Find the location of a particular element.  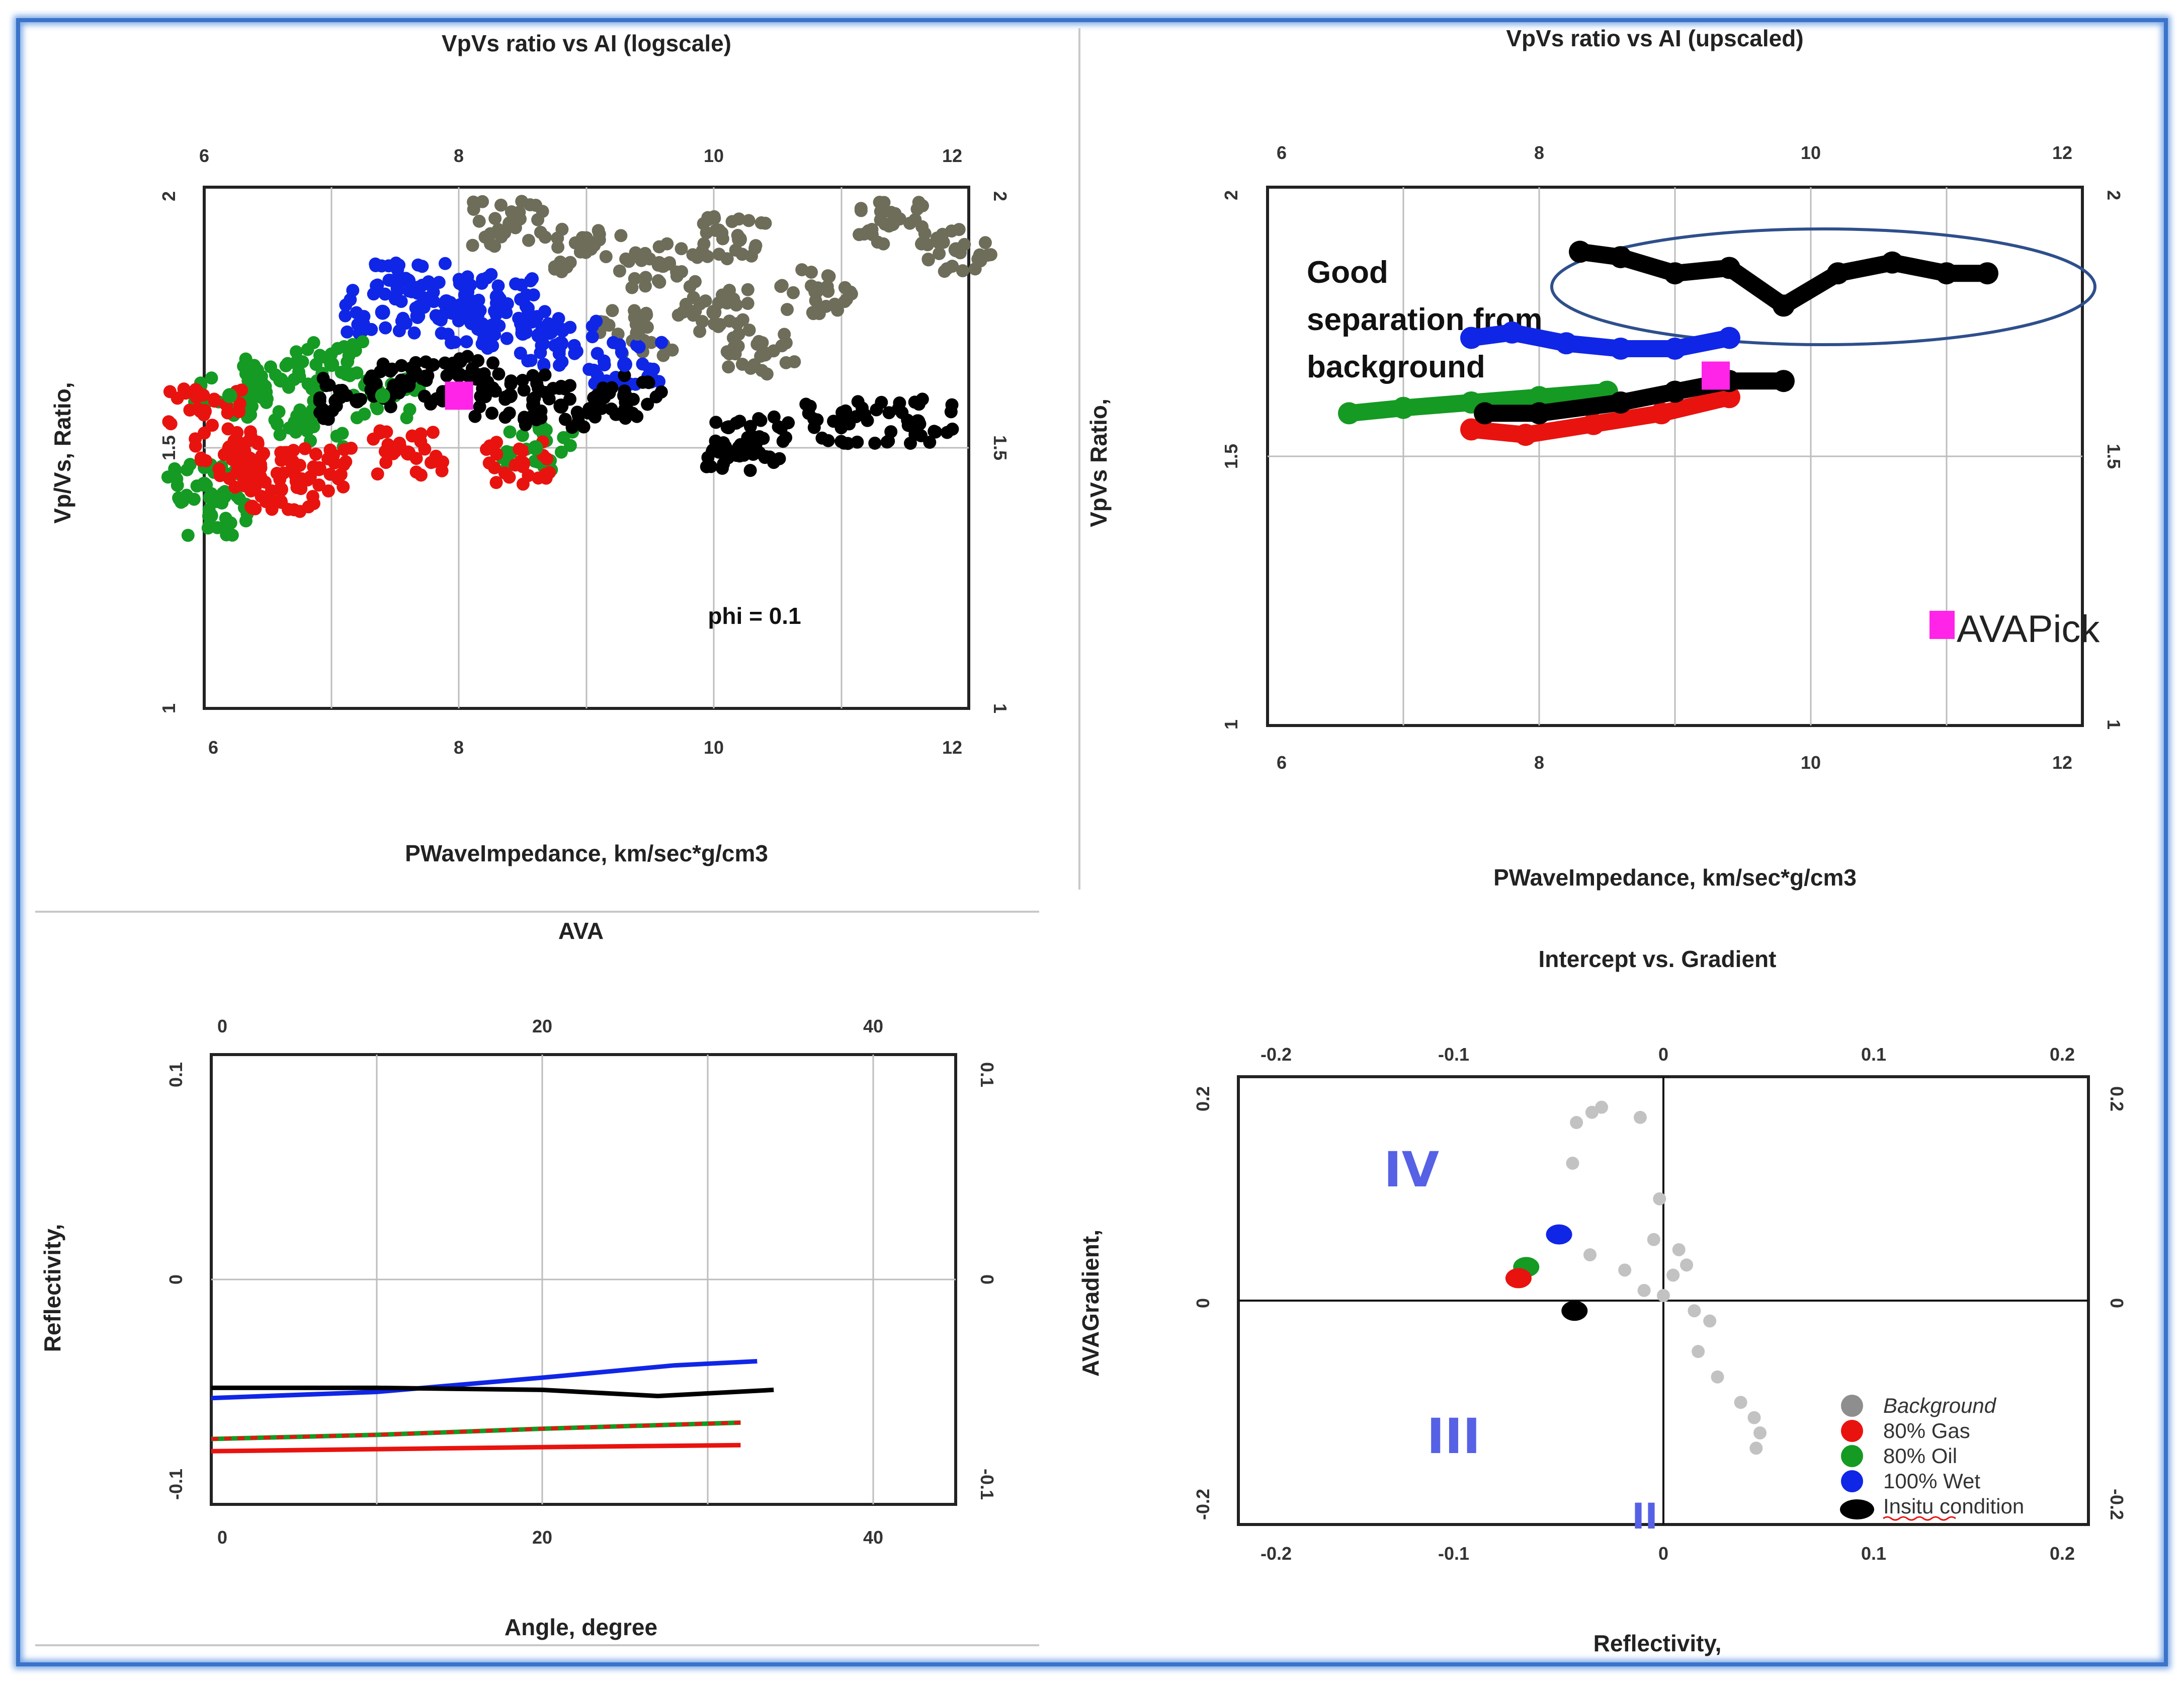

chart-title: VpVs ratio vs AI (upscaled) is located at coordinates (1654, 38).